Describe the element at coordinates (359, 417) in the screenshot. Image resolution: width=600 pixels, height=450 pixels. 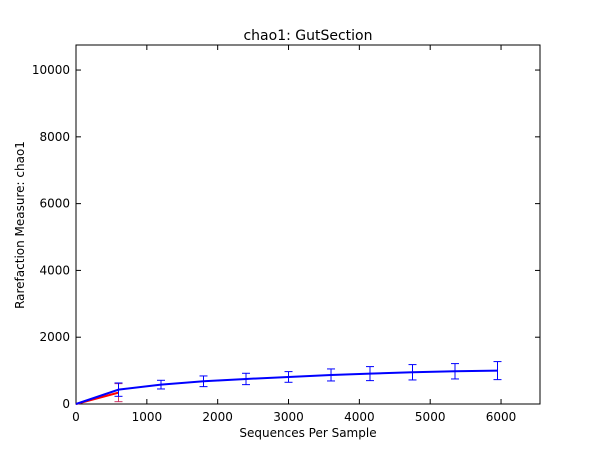
I see `x-tick-label: 4000` at that location.